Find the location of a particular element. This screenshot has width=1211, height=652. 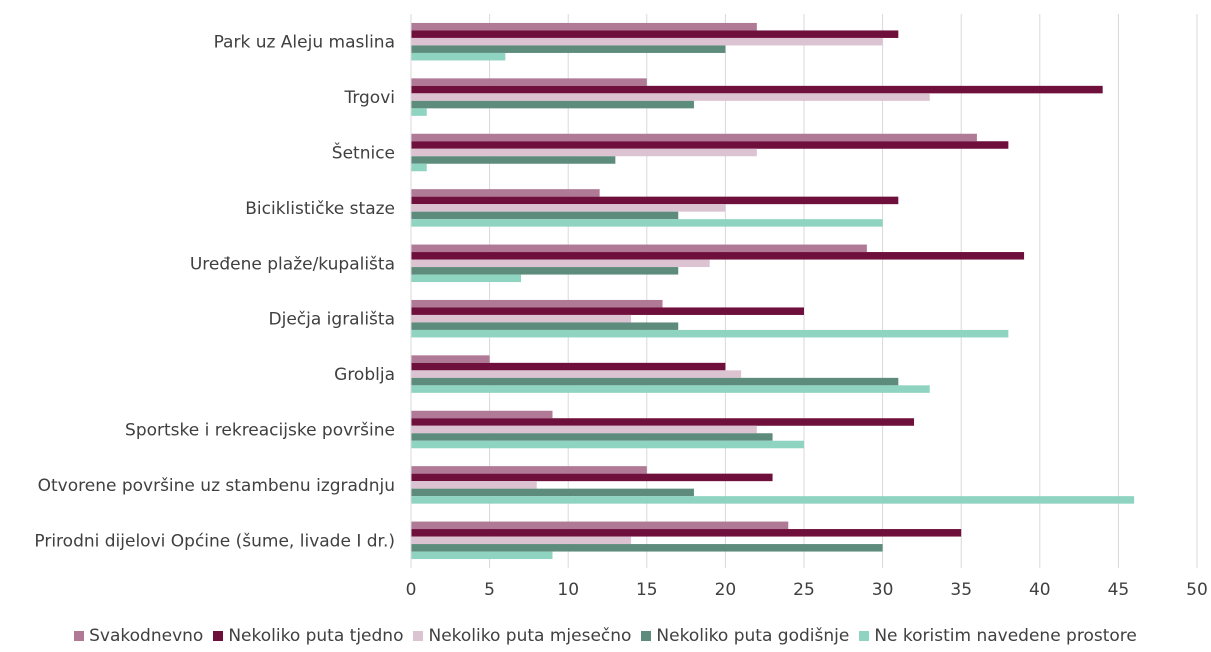

category-label: Uređene plaže/kupališta is located at coordinates (292, 264).